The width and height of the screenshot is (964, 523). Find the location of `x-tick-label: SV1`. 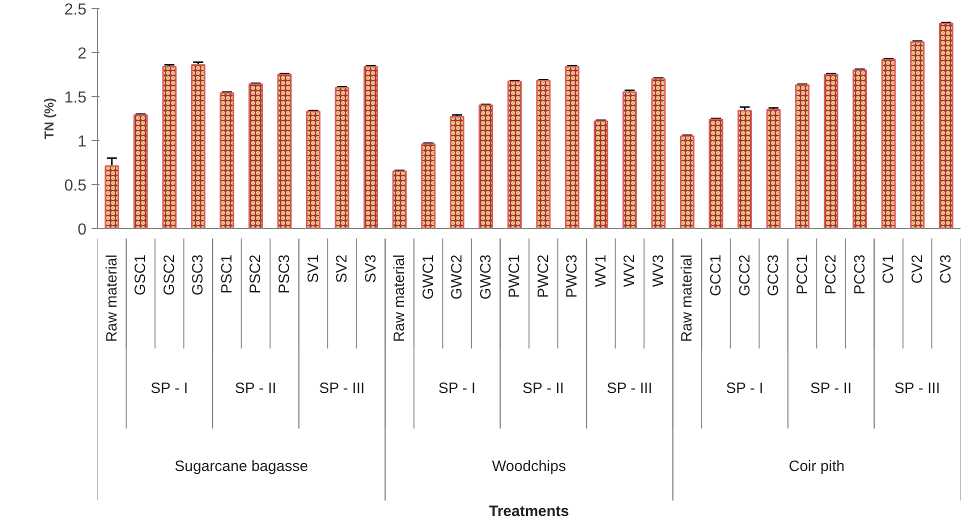

x-tick-label: SV1 is located at coordinates (313, 268).